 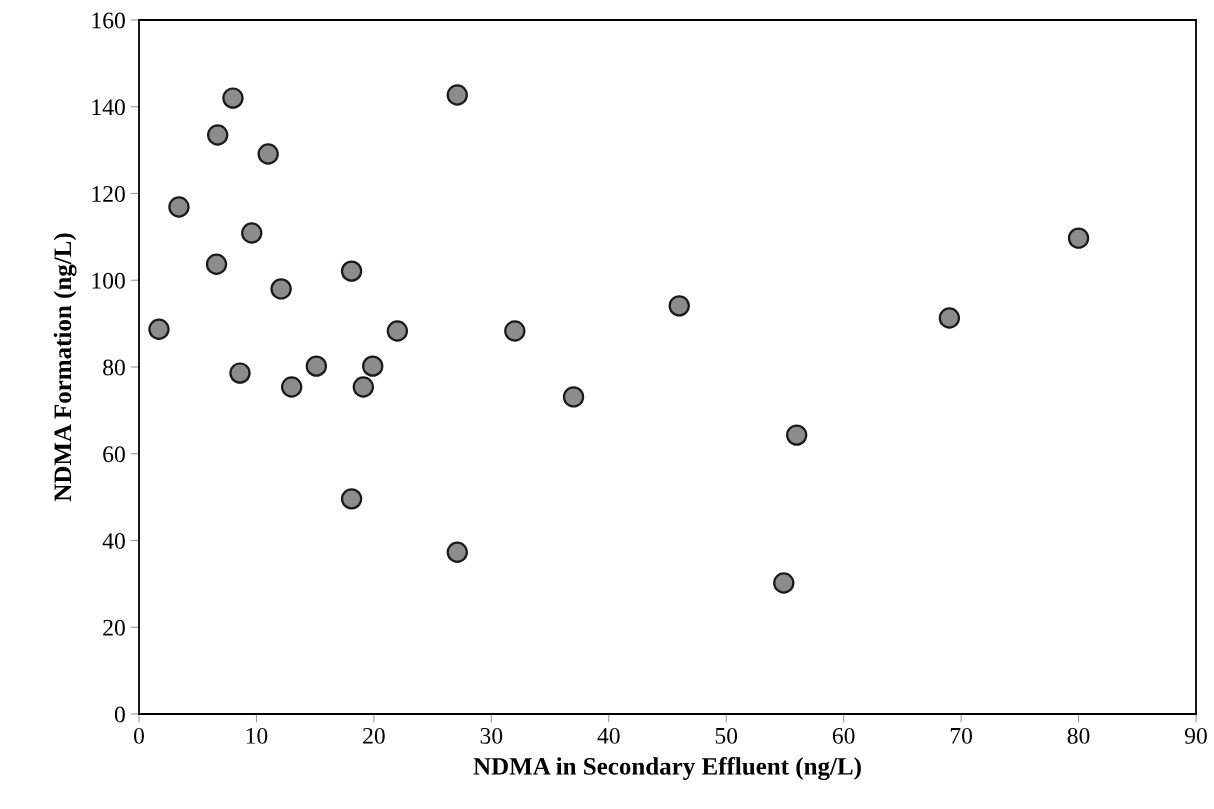 I want to click on y-tick-label: 140, so click(x=108, y=107).